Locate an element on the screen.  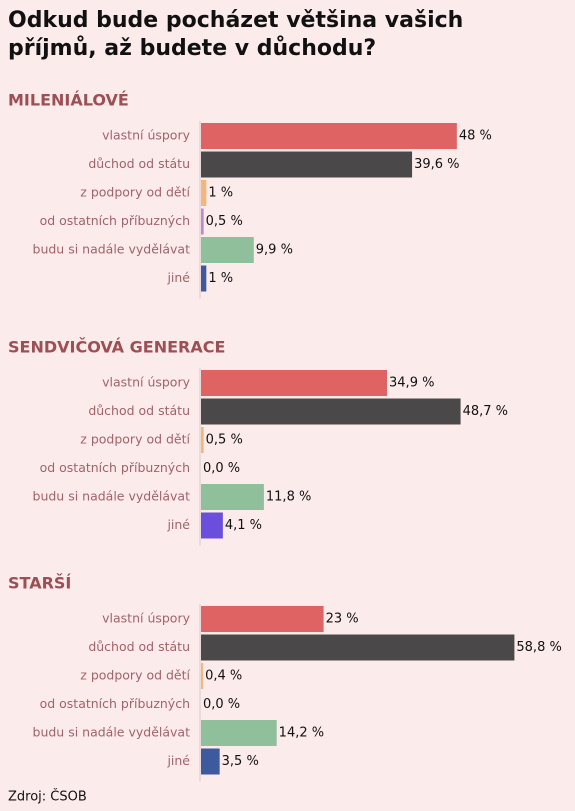
value-label: 4,1 % is located at coordinates (243, 525).